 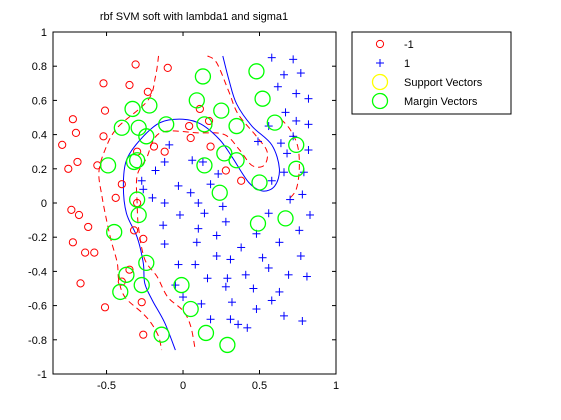 I want to click on legend-marker-neg, so click(x=380, y=44).